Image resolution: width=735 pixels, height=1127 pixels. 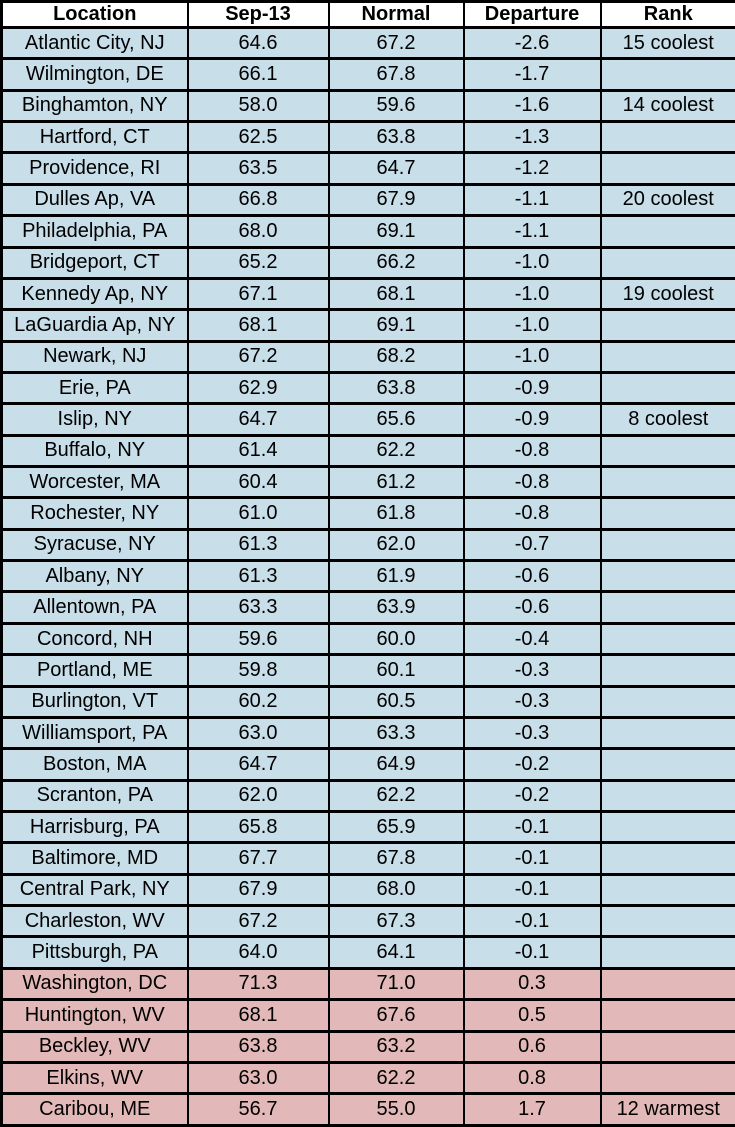 I want to click on cell-normal: 55.0, so click(x=396, y=1109).